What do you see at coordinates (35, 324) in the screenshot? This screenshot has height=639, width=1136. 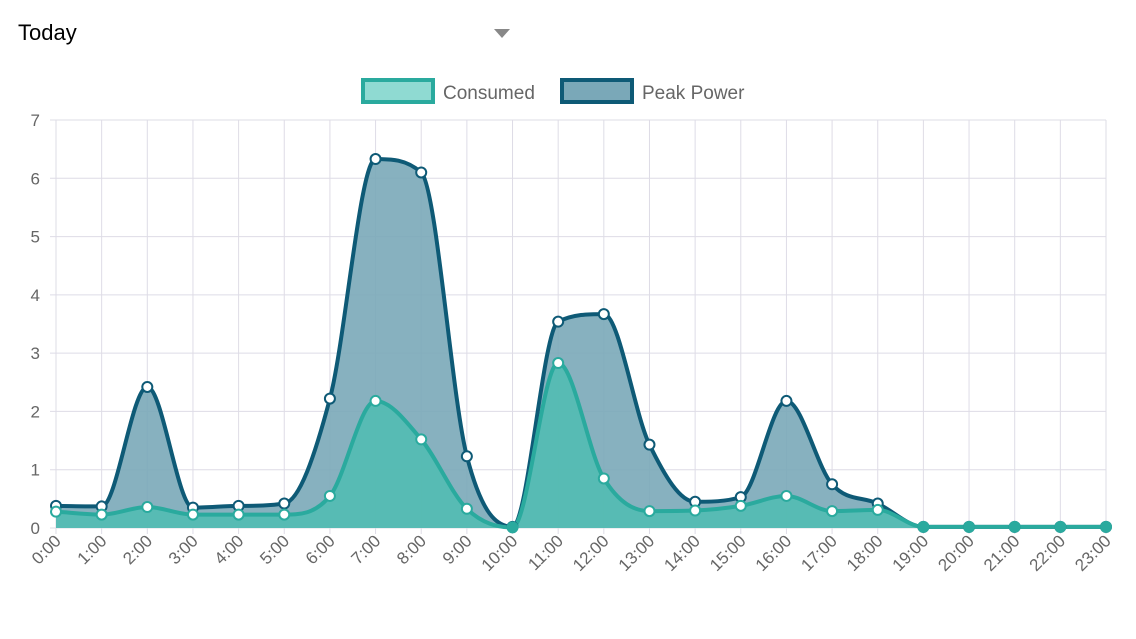 I see `y-axis: 0 1 2 3 4 5 6 7` at bounding box center [35, 324].